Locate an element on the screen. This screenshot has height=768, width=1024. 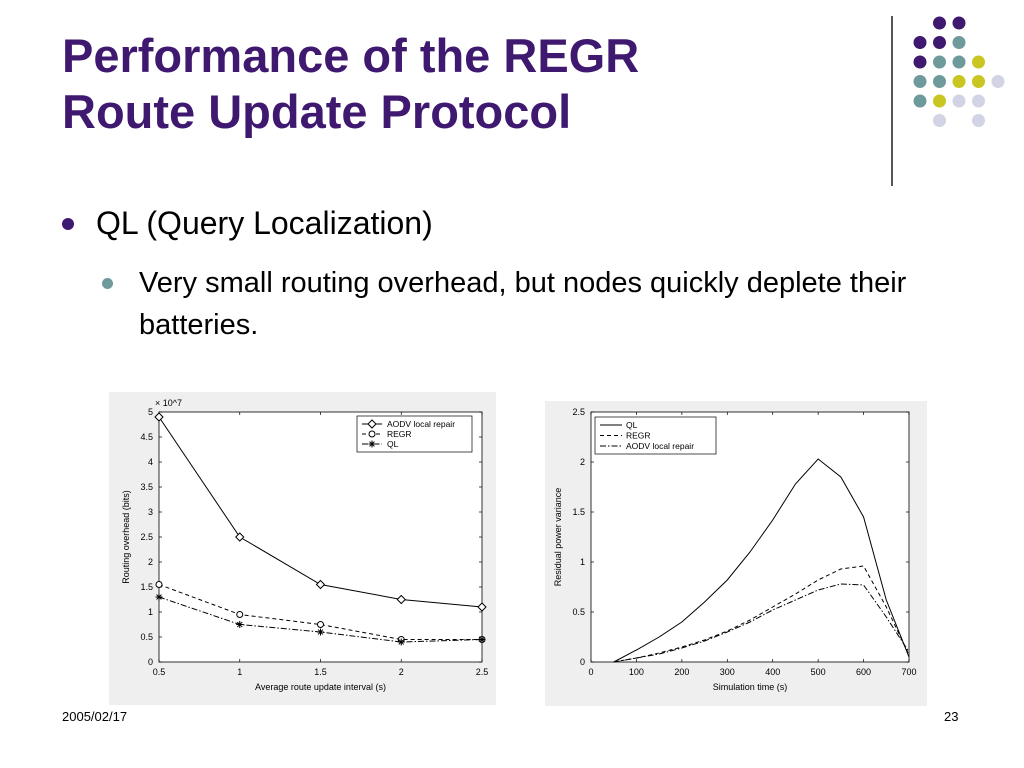
footer-date: 2005/02/17 is located at coordinates (95, 716).